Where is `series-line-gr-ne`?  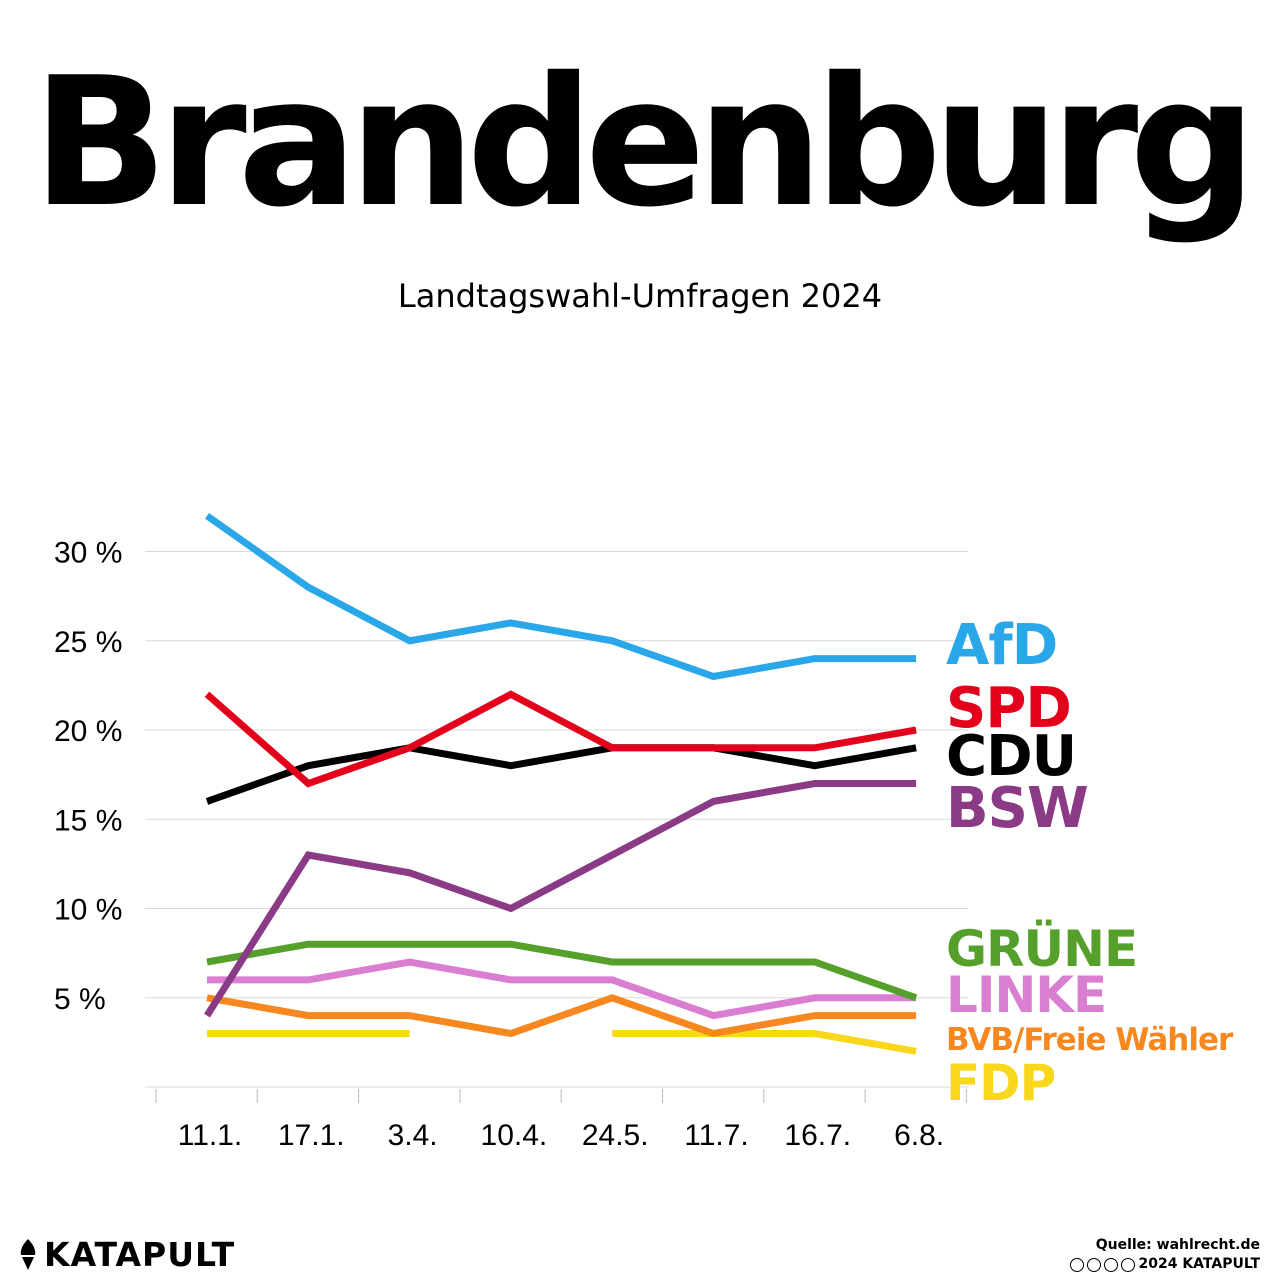
series-line-gr-ne is located at coordinates (562, 971).